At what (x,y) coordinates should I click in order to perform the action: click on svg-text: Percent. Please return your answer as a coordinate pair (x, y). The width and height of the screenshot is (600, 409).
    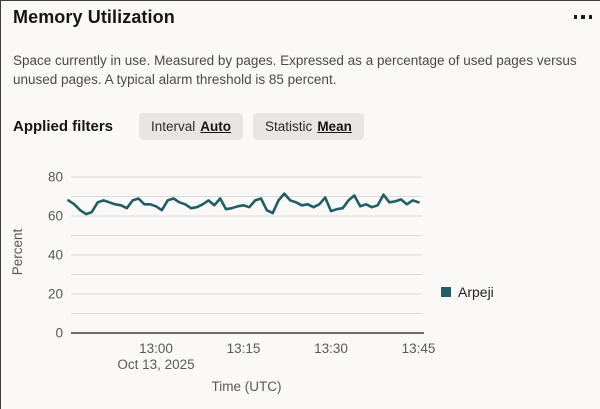
    Looking at the image, I should click on (17, 251).